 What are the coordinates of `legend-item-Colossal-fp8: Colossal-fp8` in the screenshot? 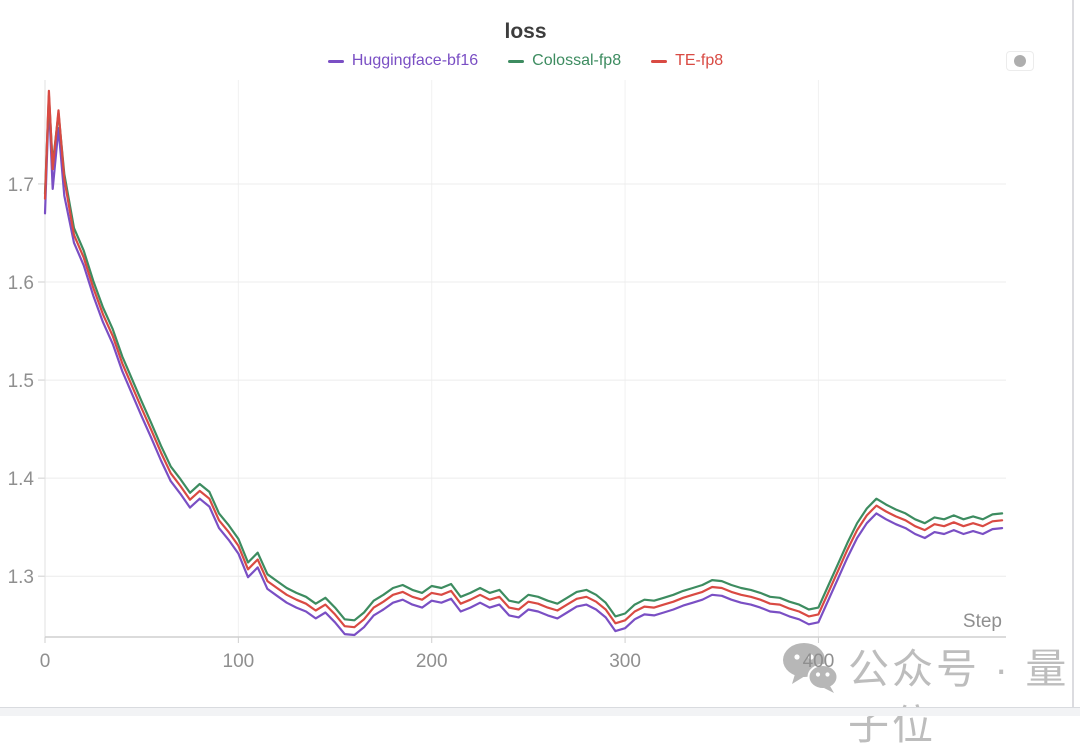 It's located at (564, 61).